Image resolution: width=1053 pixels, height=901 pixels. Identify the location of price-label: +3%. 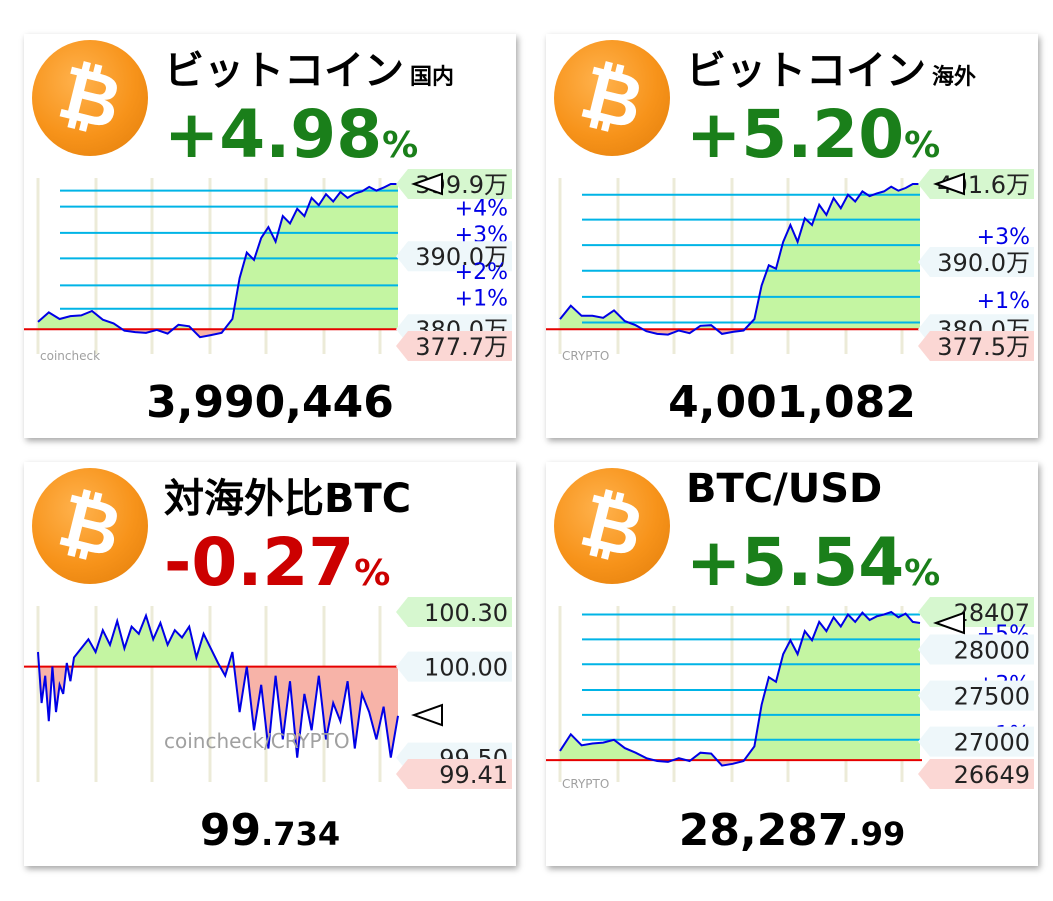
(1003, 237).